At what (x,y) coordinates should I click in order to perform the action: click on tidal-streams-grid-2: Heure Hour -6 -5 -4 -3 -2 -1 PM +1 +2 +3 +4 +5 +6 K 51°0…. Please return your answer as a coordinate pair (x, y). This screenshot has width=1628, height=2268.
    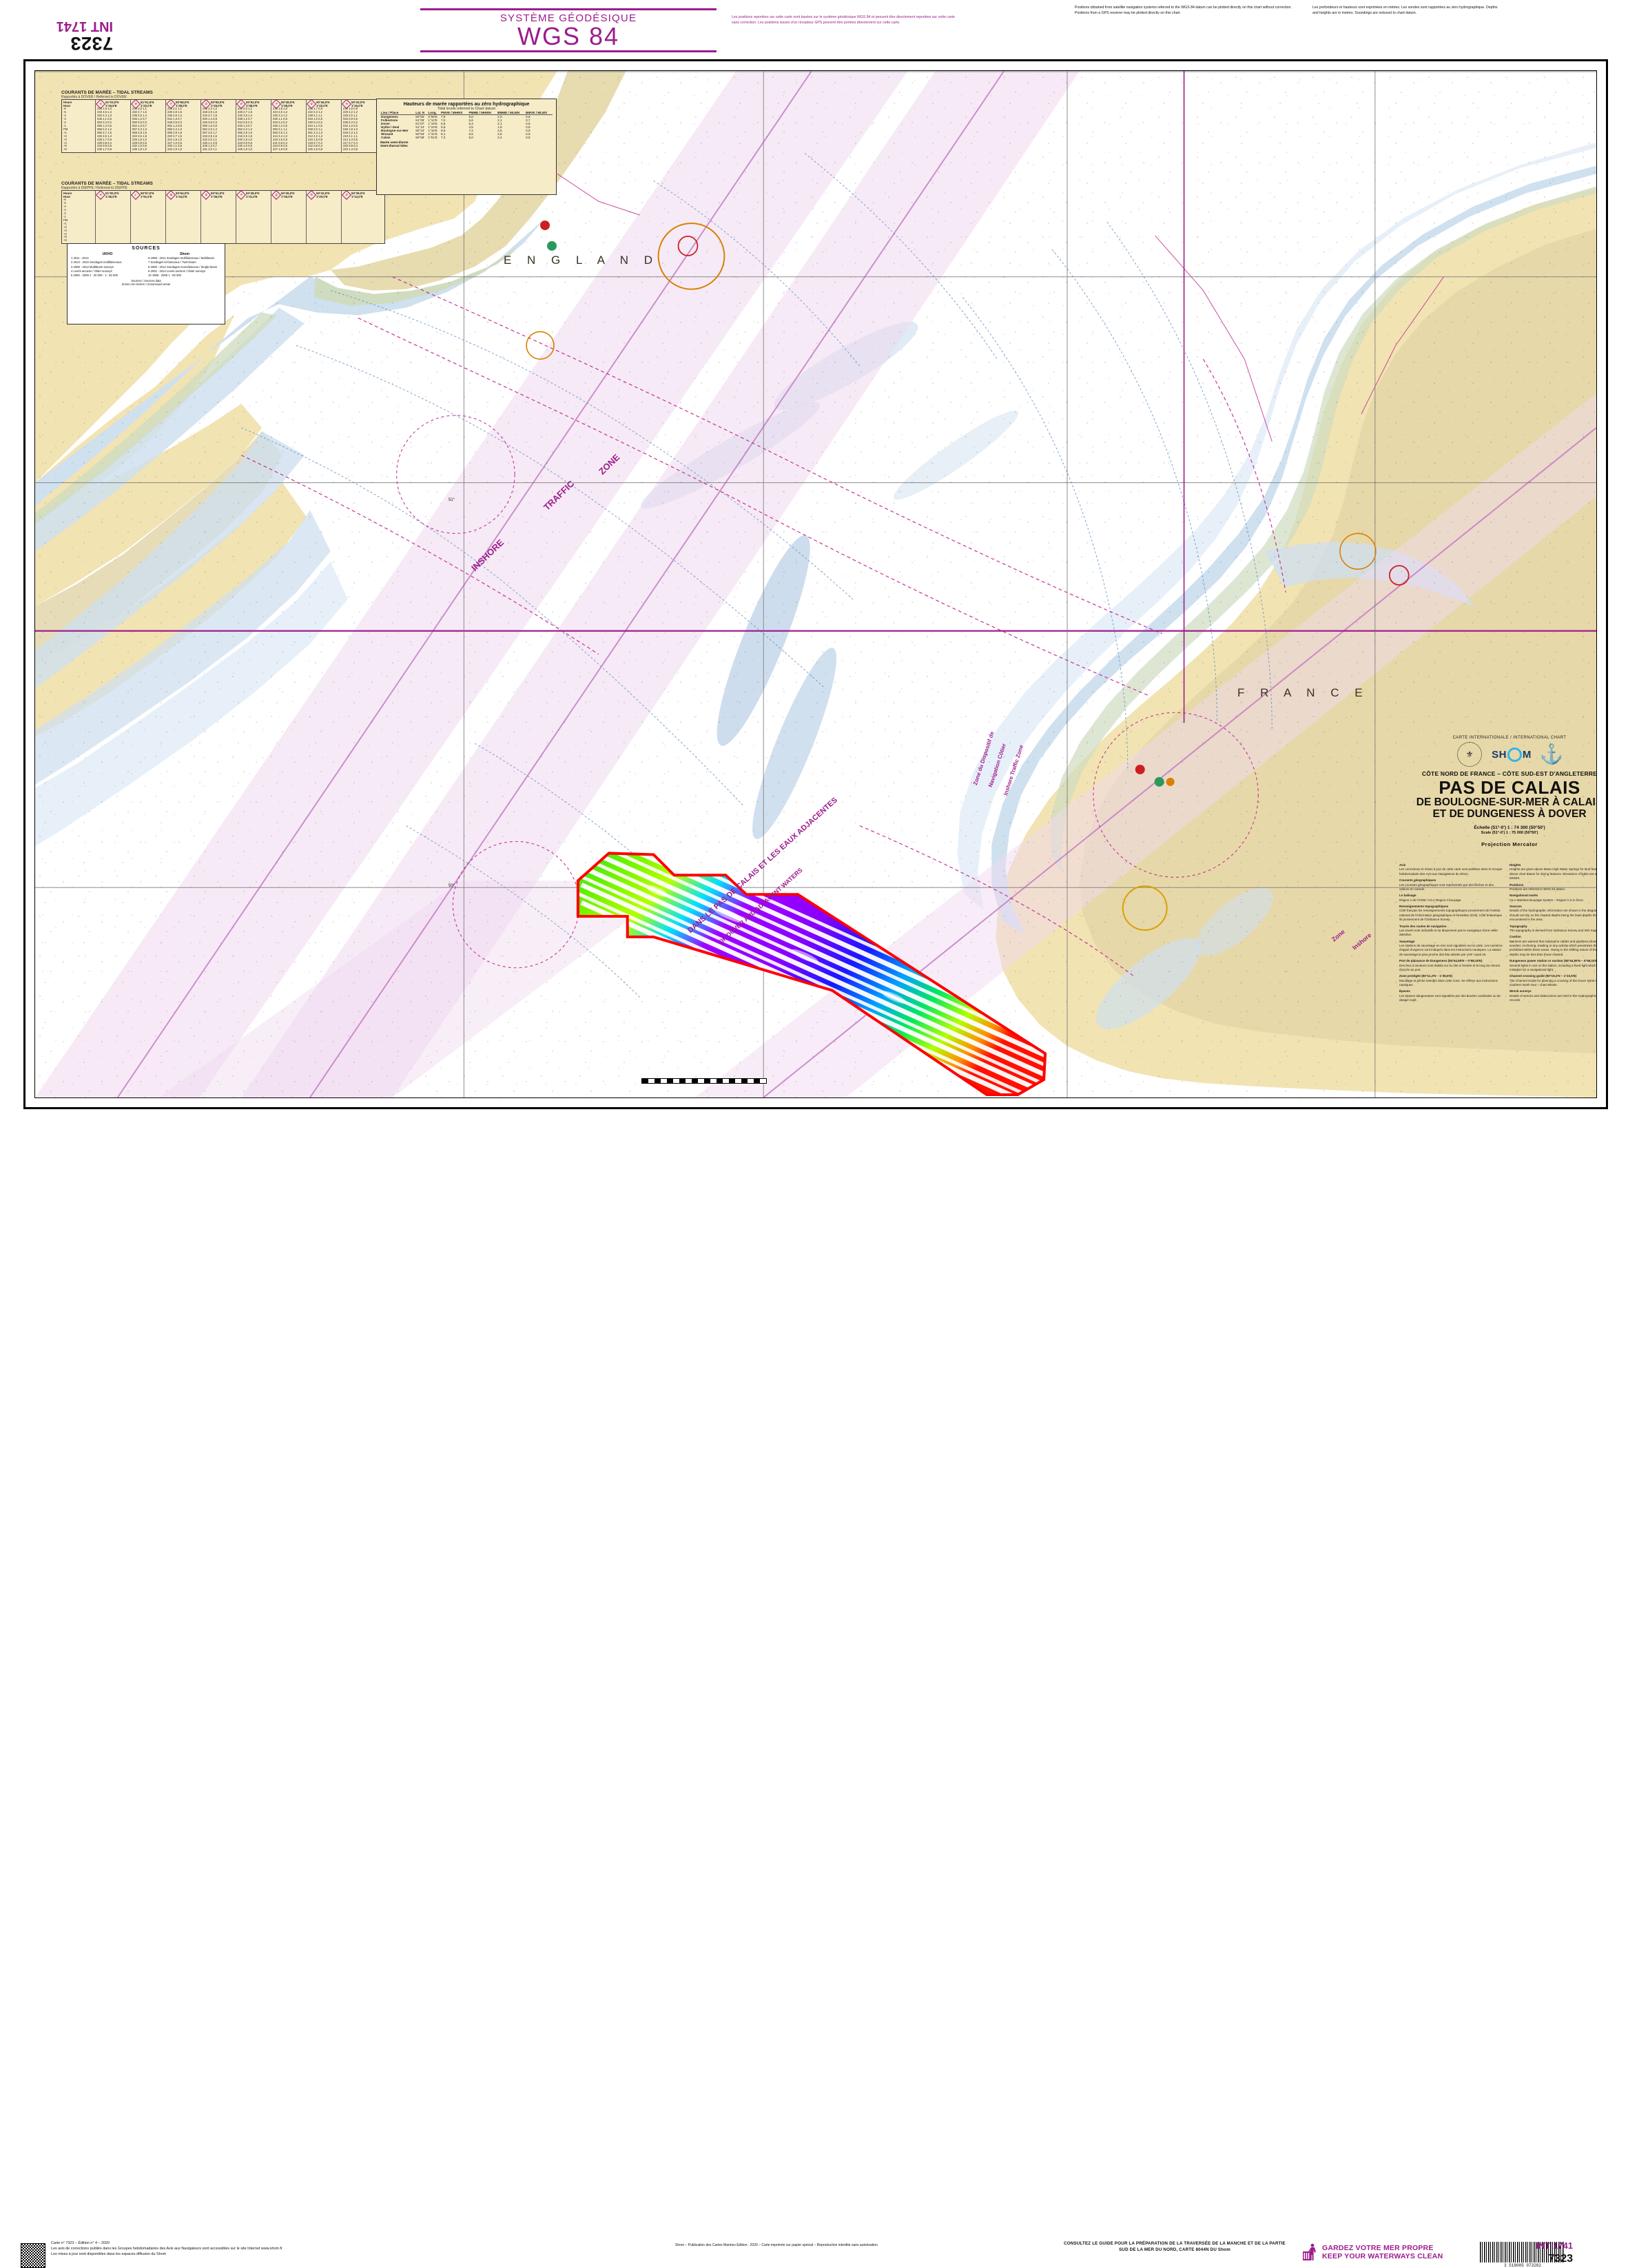
    Looking at the image, I should click on (223, 217).